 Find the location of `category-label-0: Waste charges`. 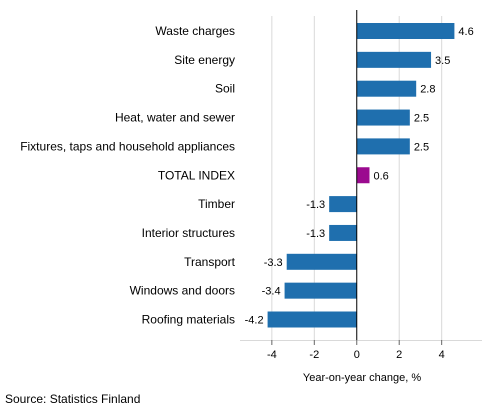

category-label-0: Waste charges is located at coordinates (195, 31).